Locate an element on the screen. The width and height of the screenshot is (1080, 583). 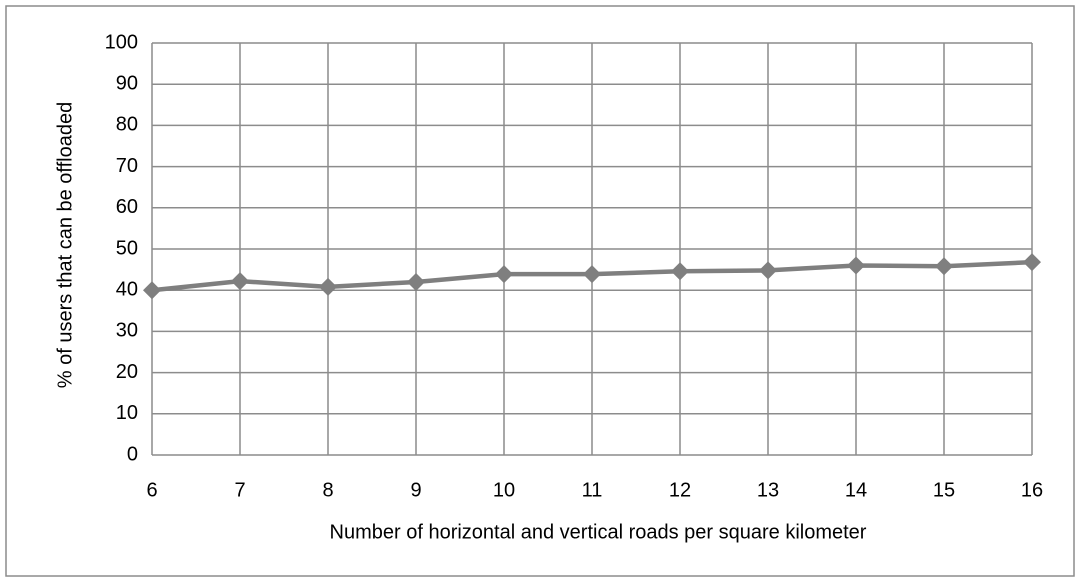
y-tick-label: 100 is located at coordinates (121, 42).